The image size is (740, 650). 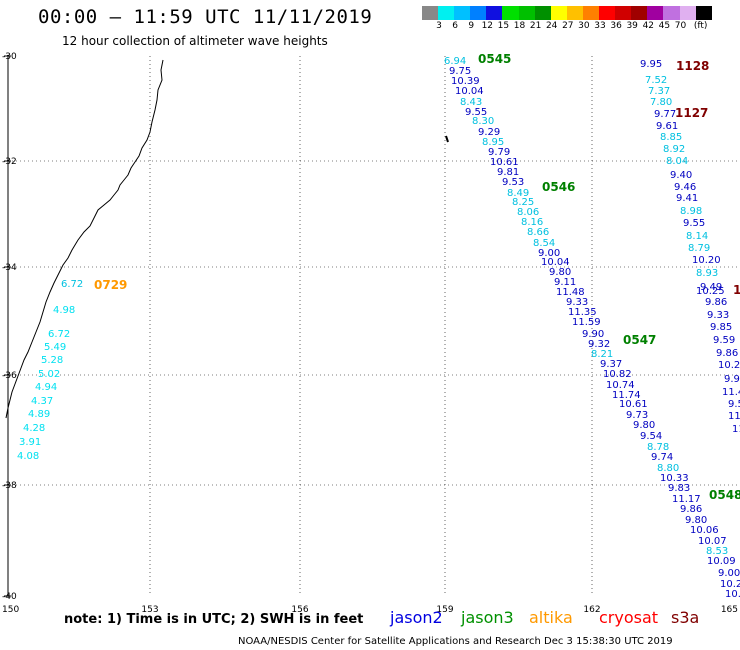 I want to click on wave-height-value: 8.66, so click(x=538, y=232).